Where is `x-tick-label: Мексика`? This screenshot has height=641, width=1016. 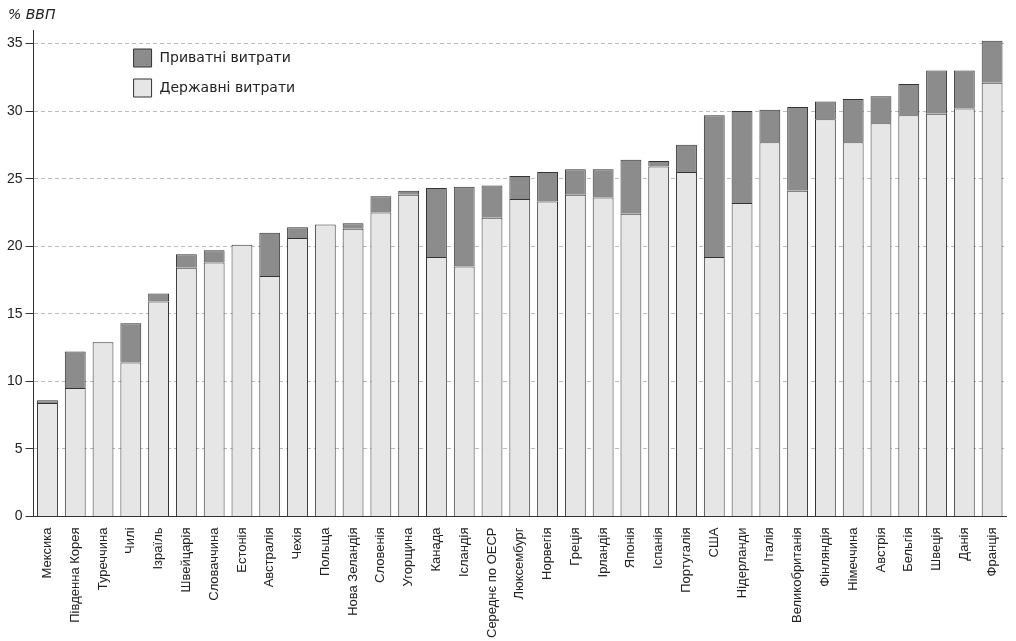
x-tick-label: Мексика is located at coordinates (47, 552).